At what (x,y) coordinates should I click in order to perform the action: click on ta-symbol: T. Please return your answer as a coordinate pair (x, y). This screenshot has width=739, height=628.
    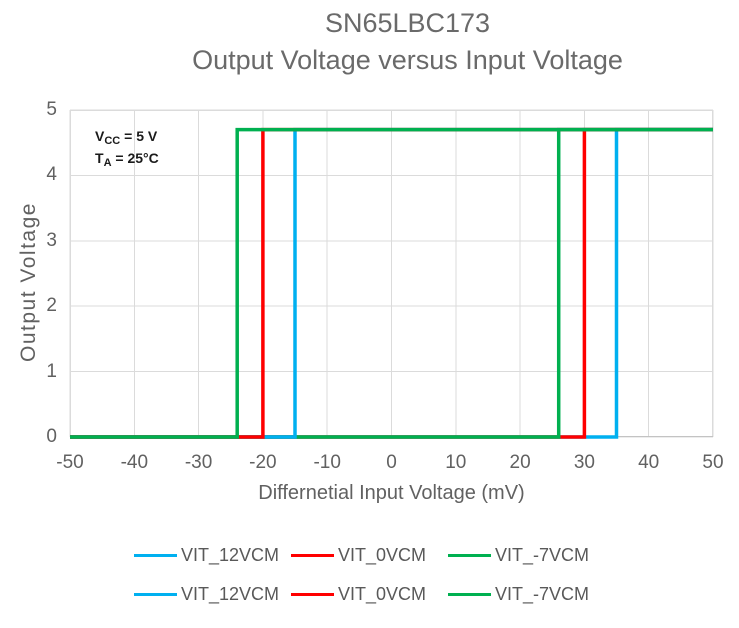
    Looking at the image, I should click on (99, 158).